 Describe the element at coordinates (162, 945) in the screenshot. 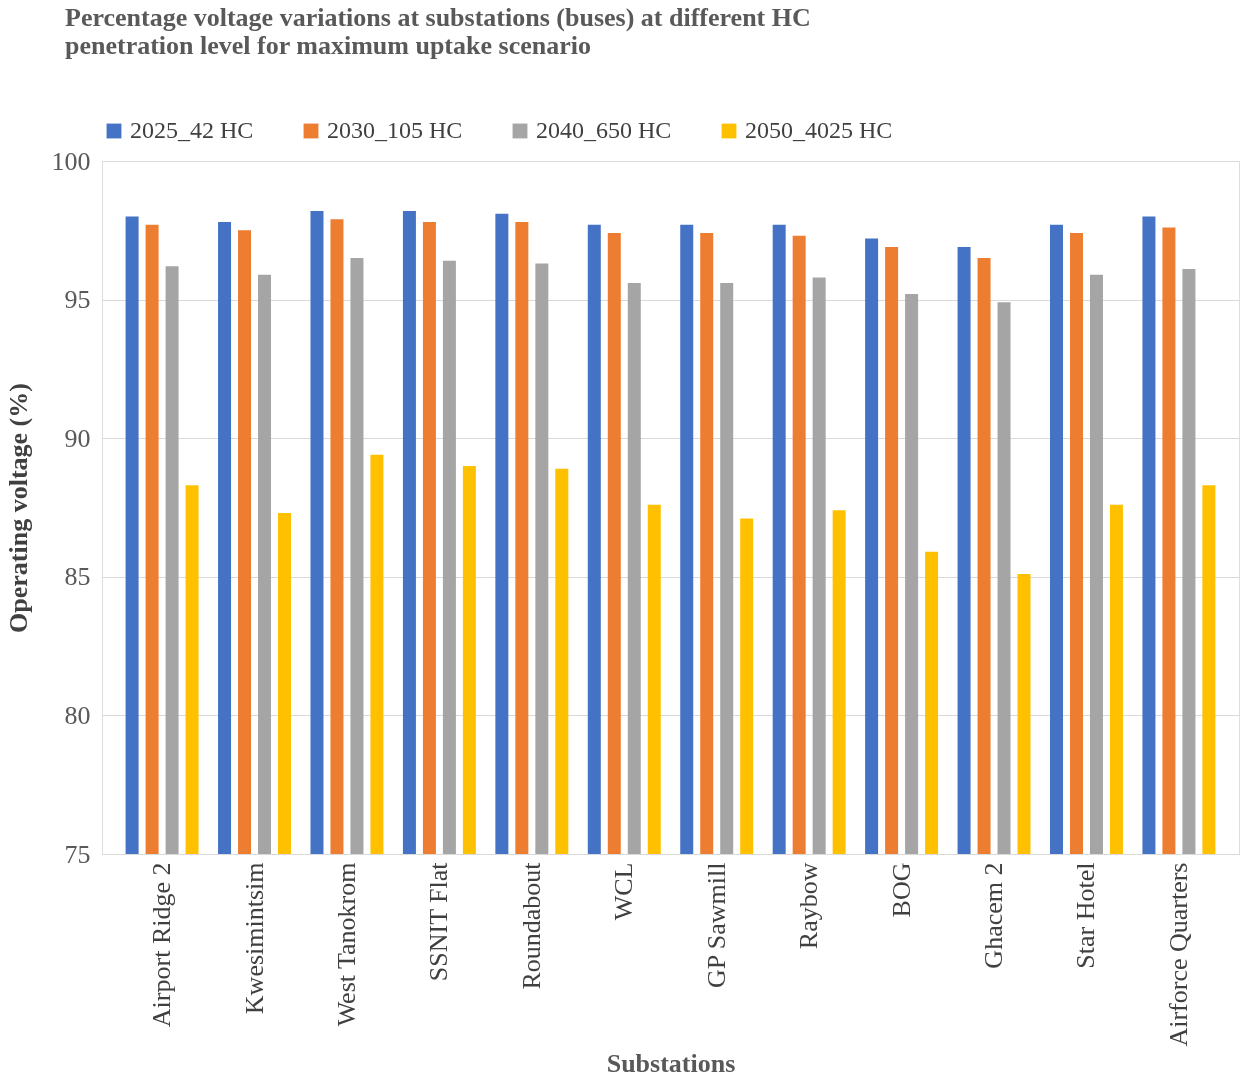

I see `x-tick-label: Airport Ridge 2` at that location.